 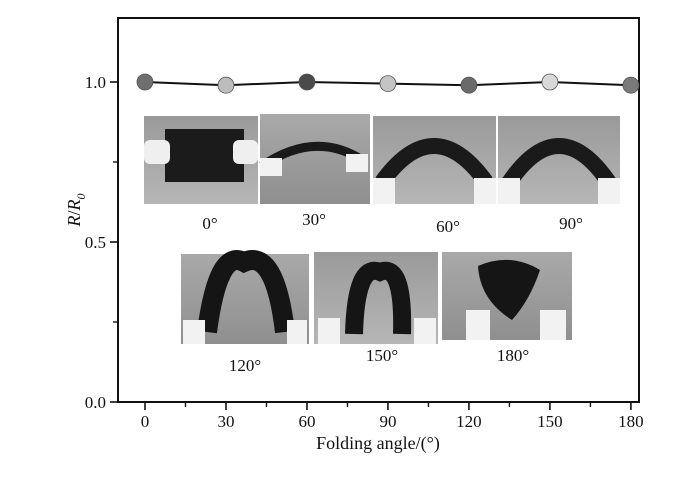 What do you see at coordinates (74, 205) in the screenshot?
I see `y-axis-label-denominator: R` at bounding box center [74, 205].